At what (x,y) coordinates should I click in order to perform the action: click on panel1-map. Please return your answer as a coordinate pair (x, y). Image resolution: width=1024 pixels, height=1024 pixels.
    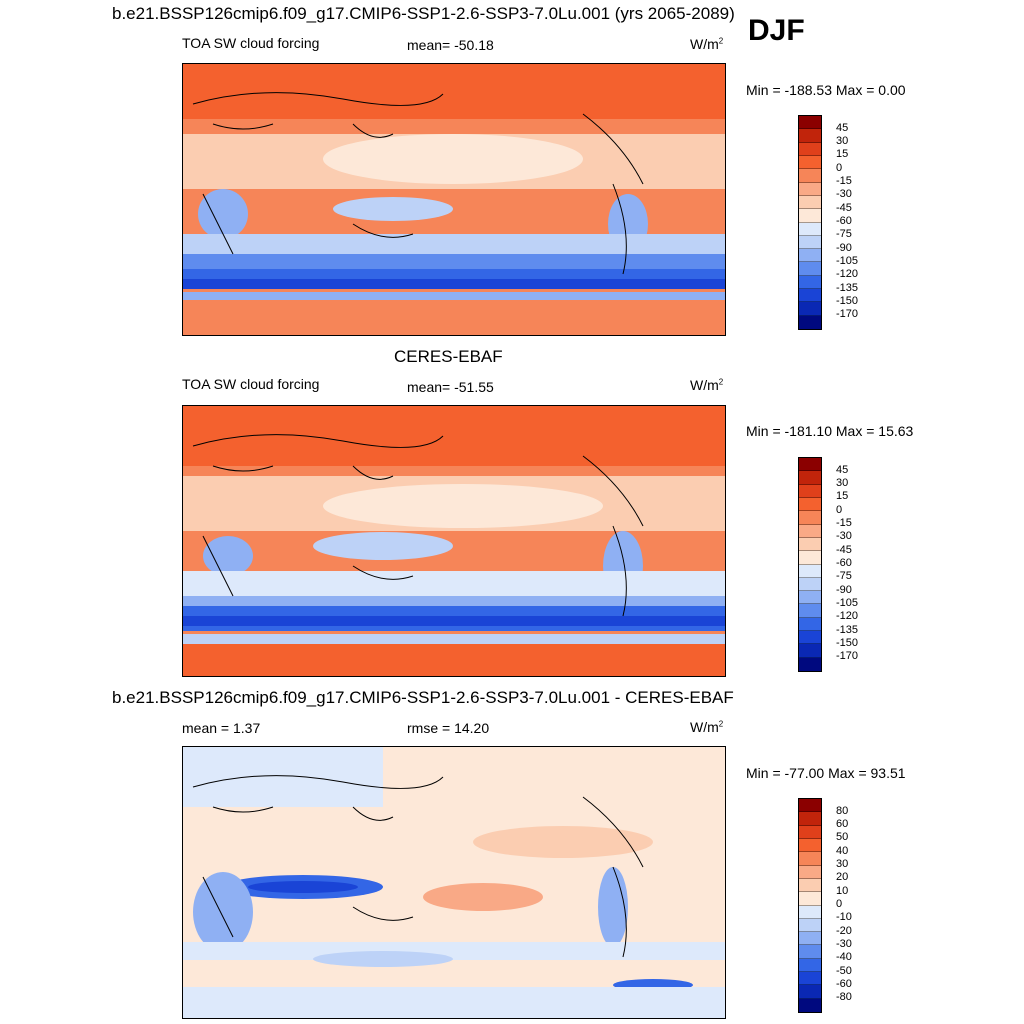
    Looking at the image, I should click on (454, 199).